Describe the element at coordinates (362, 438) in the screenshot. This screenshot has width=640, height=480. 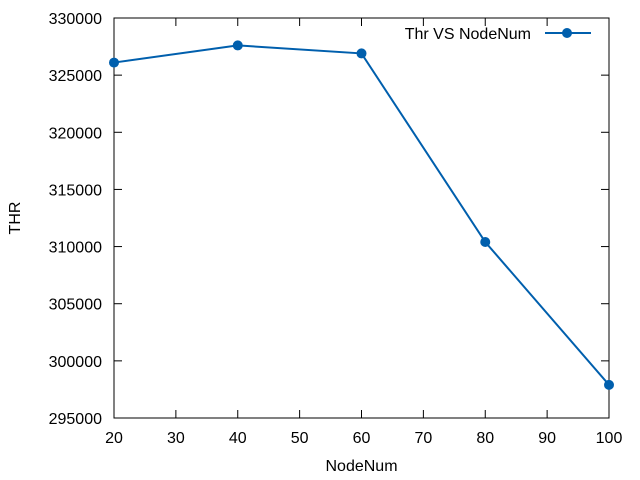
I see `x-tick-label: 60` at that location.